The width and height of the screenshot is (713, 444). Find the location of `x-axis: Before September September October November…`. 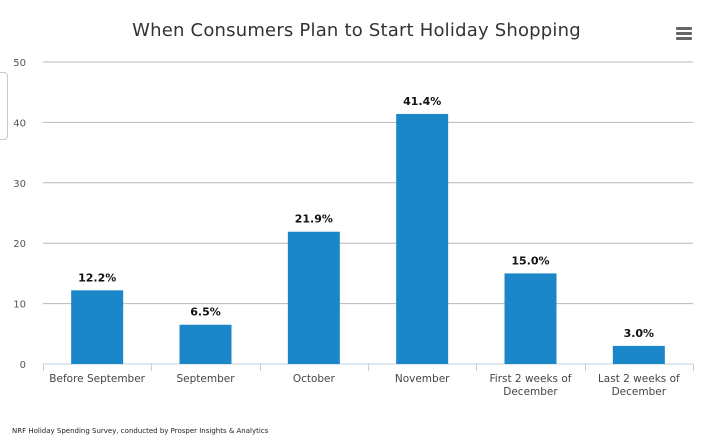

x-axis: Before September September October November… is located at coordinates (368, 380).